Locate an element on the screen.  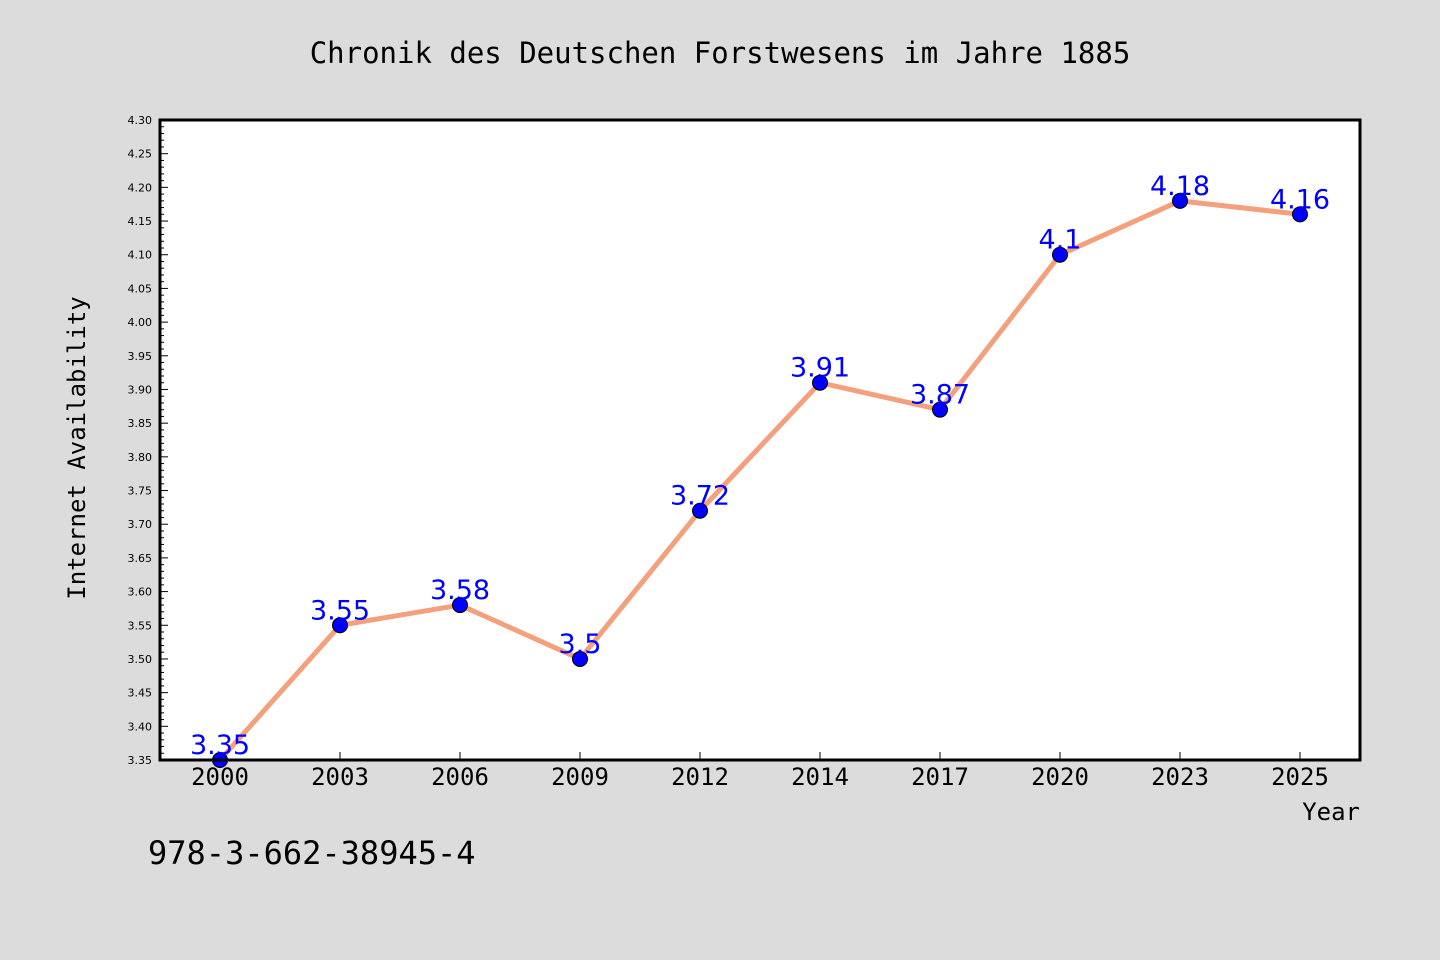
x-tick-label: 2023 is located at coordinates (1180, 777).